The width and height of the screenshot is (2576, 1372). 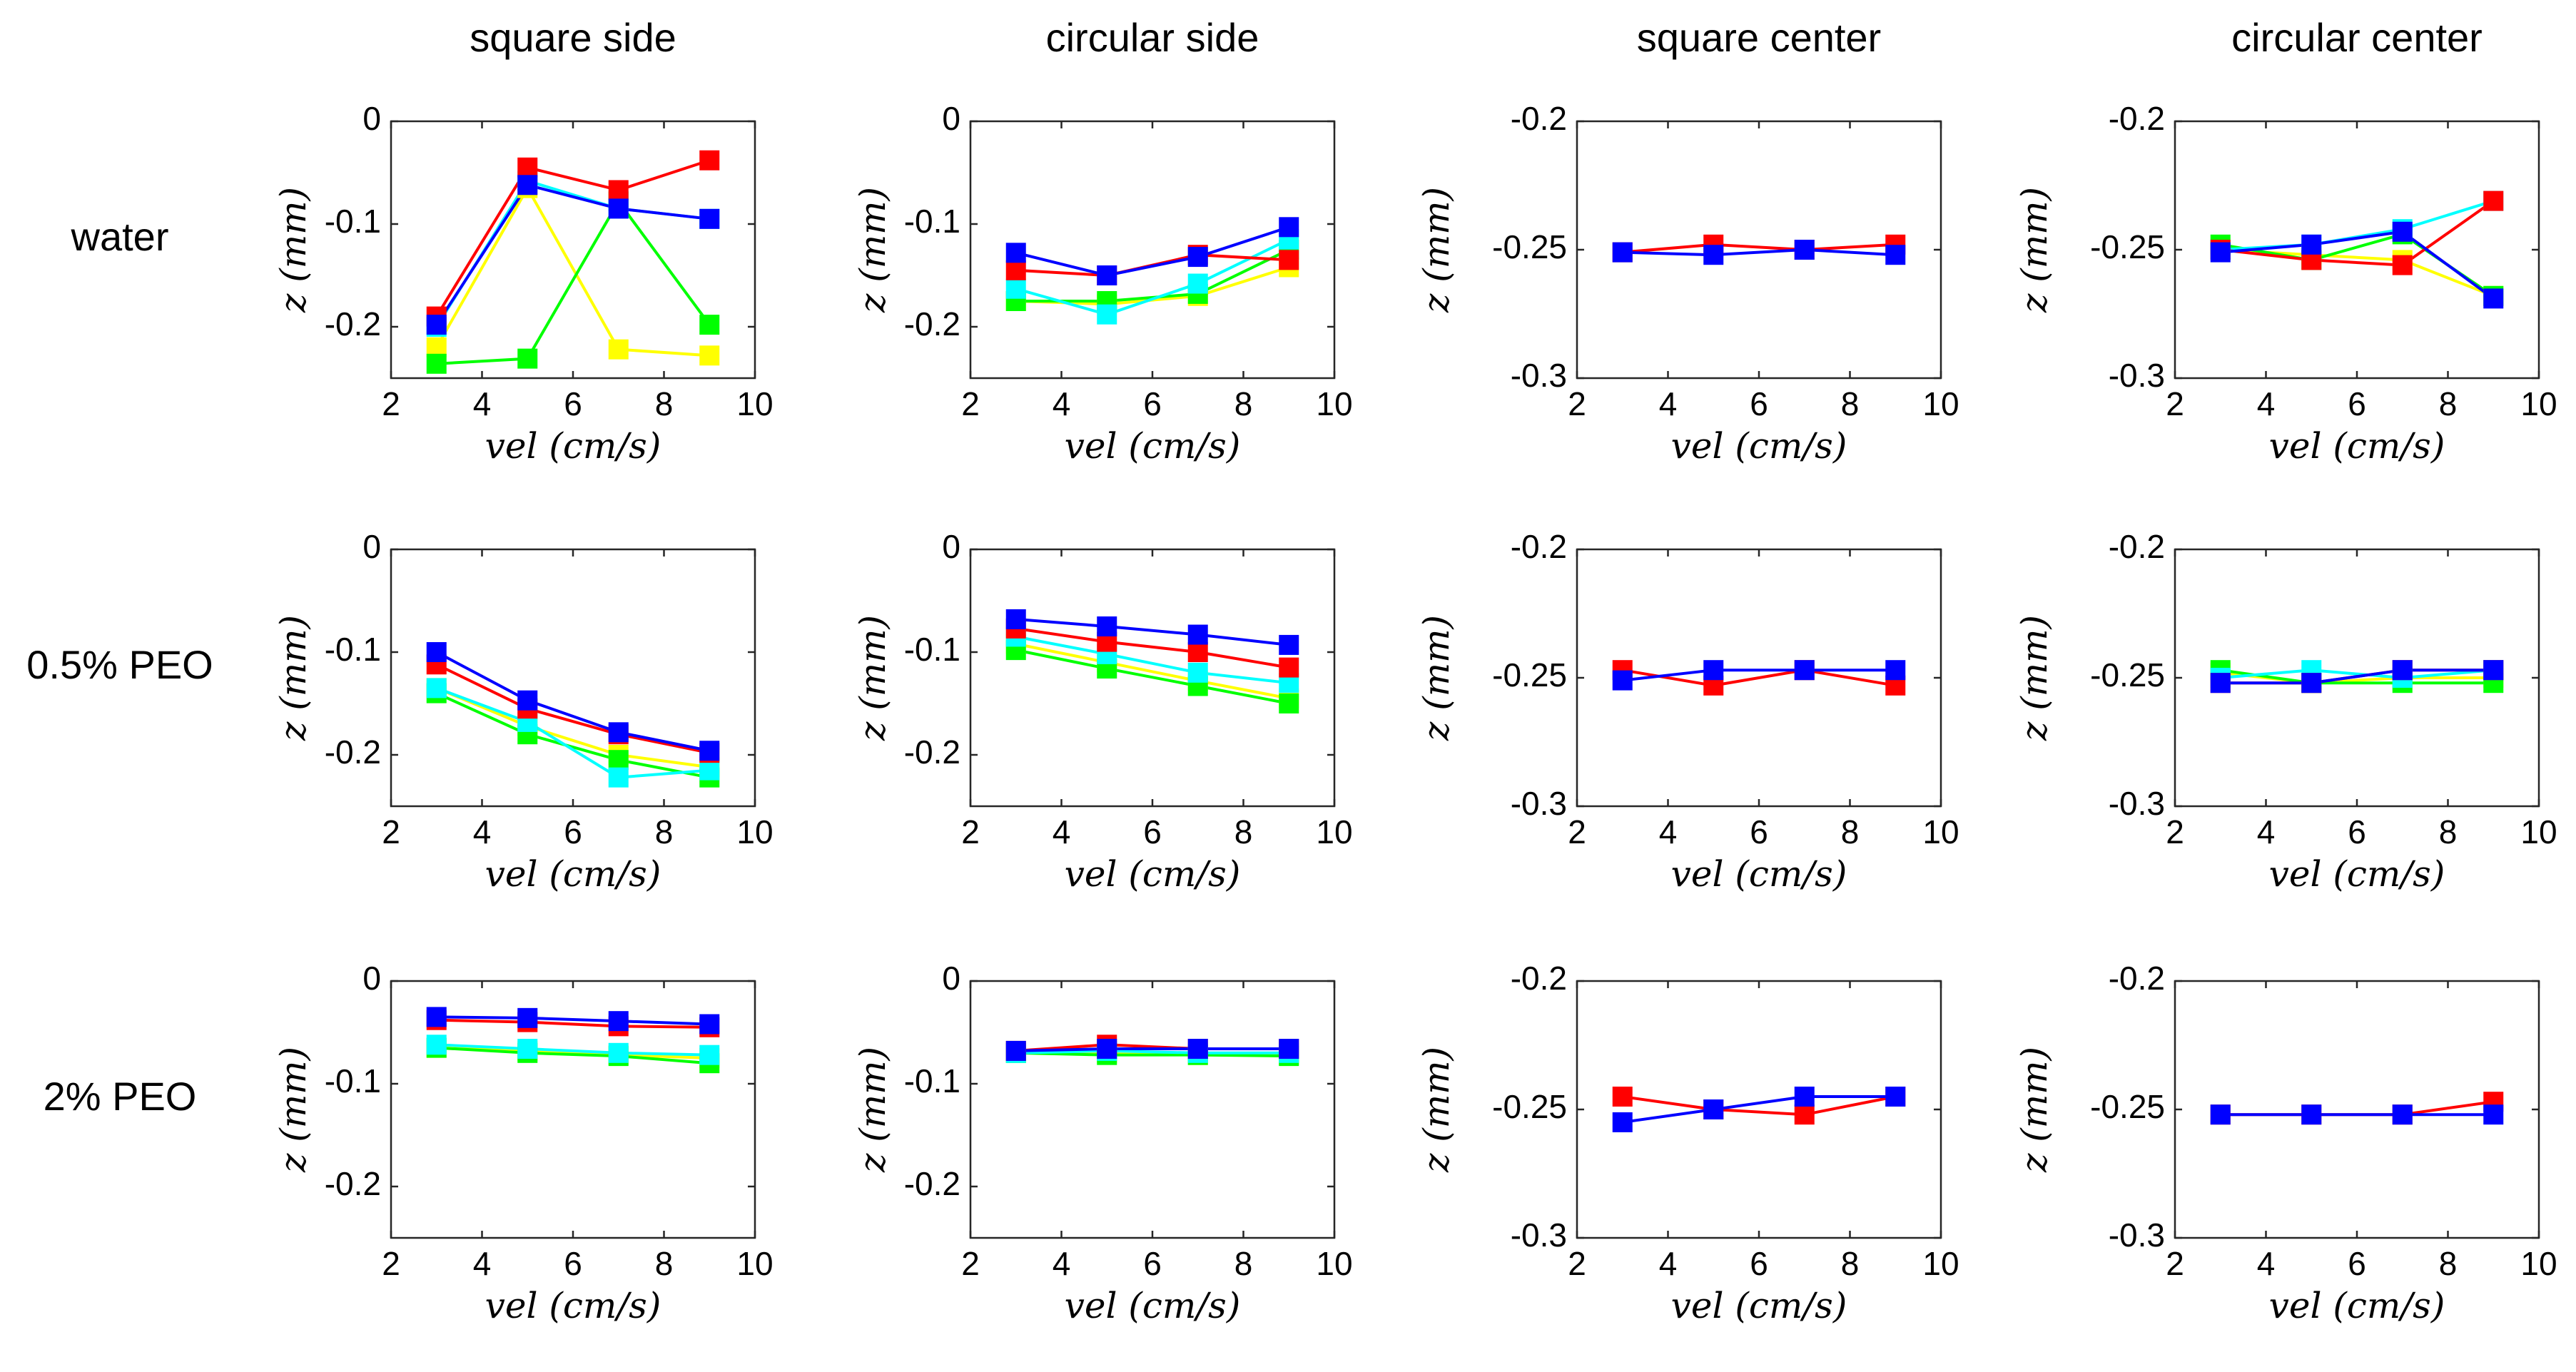 What do you see at coordinates (618, 349) in the screenshot?
I see `marker-yellow` at bounding box center [618, 349].